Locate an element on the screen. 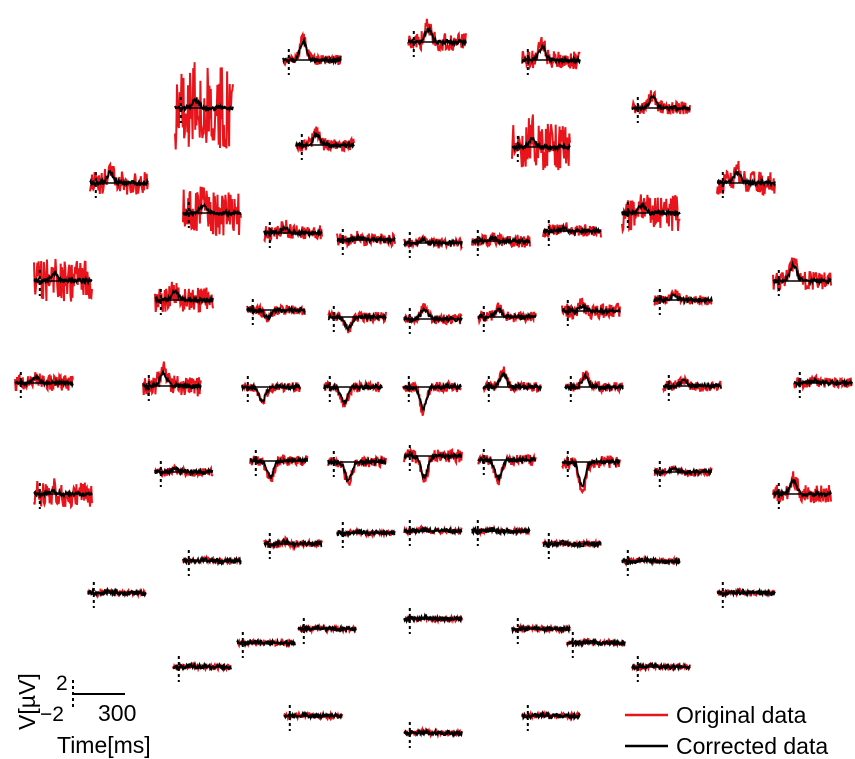 Image resolution: width=855 pixels, height=759 pixels. legend-label-original: Original data is located at coordinates (741, 715).